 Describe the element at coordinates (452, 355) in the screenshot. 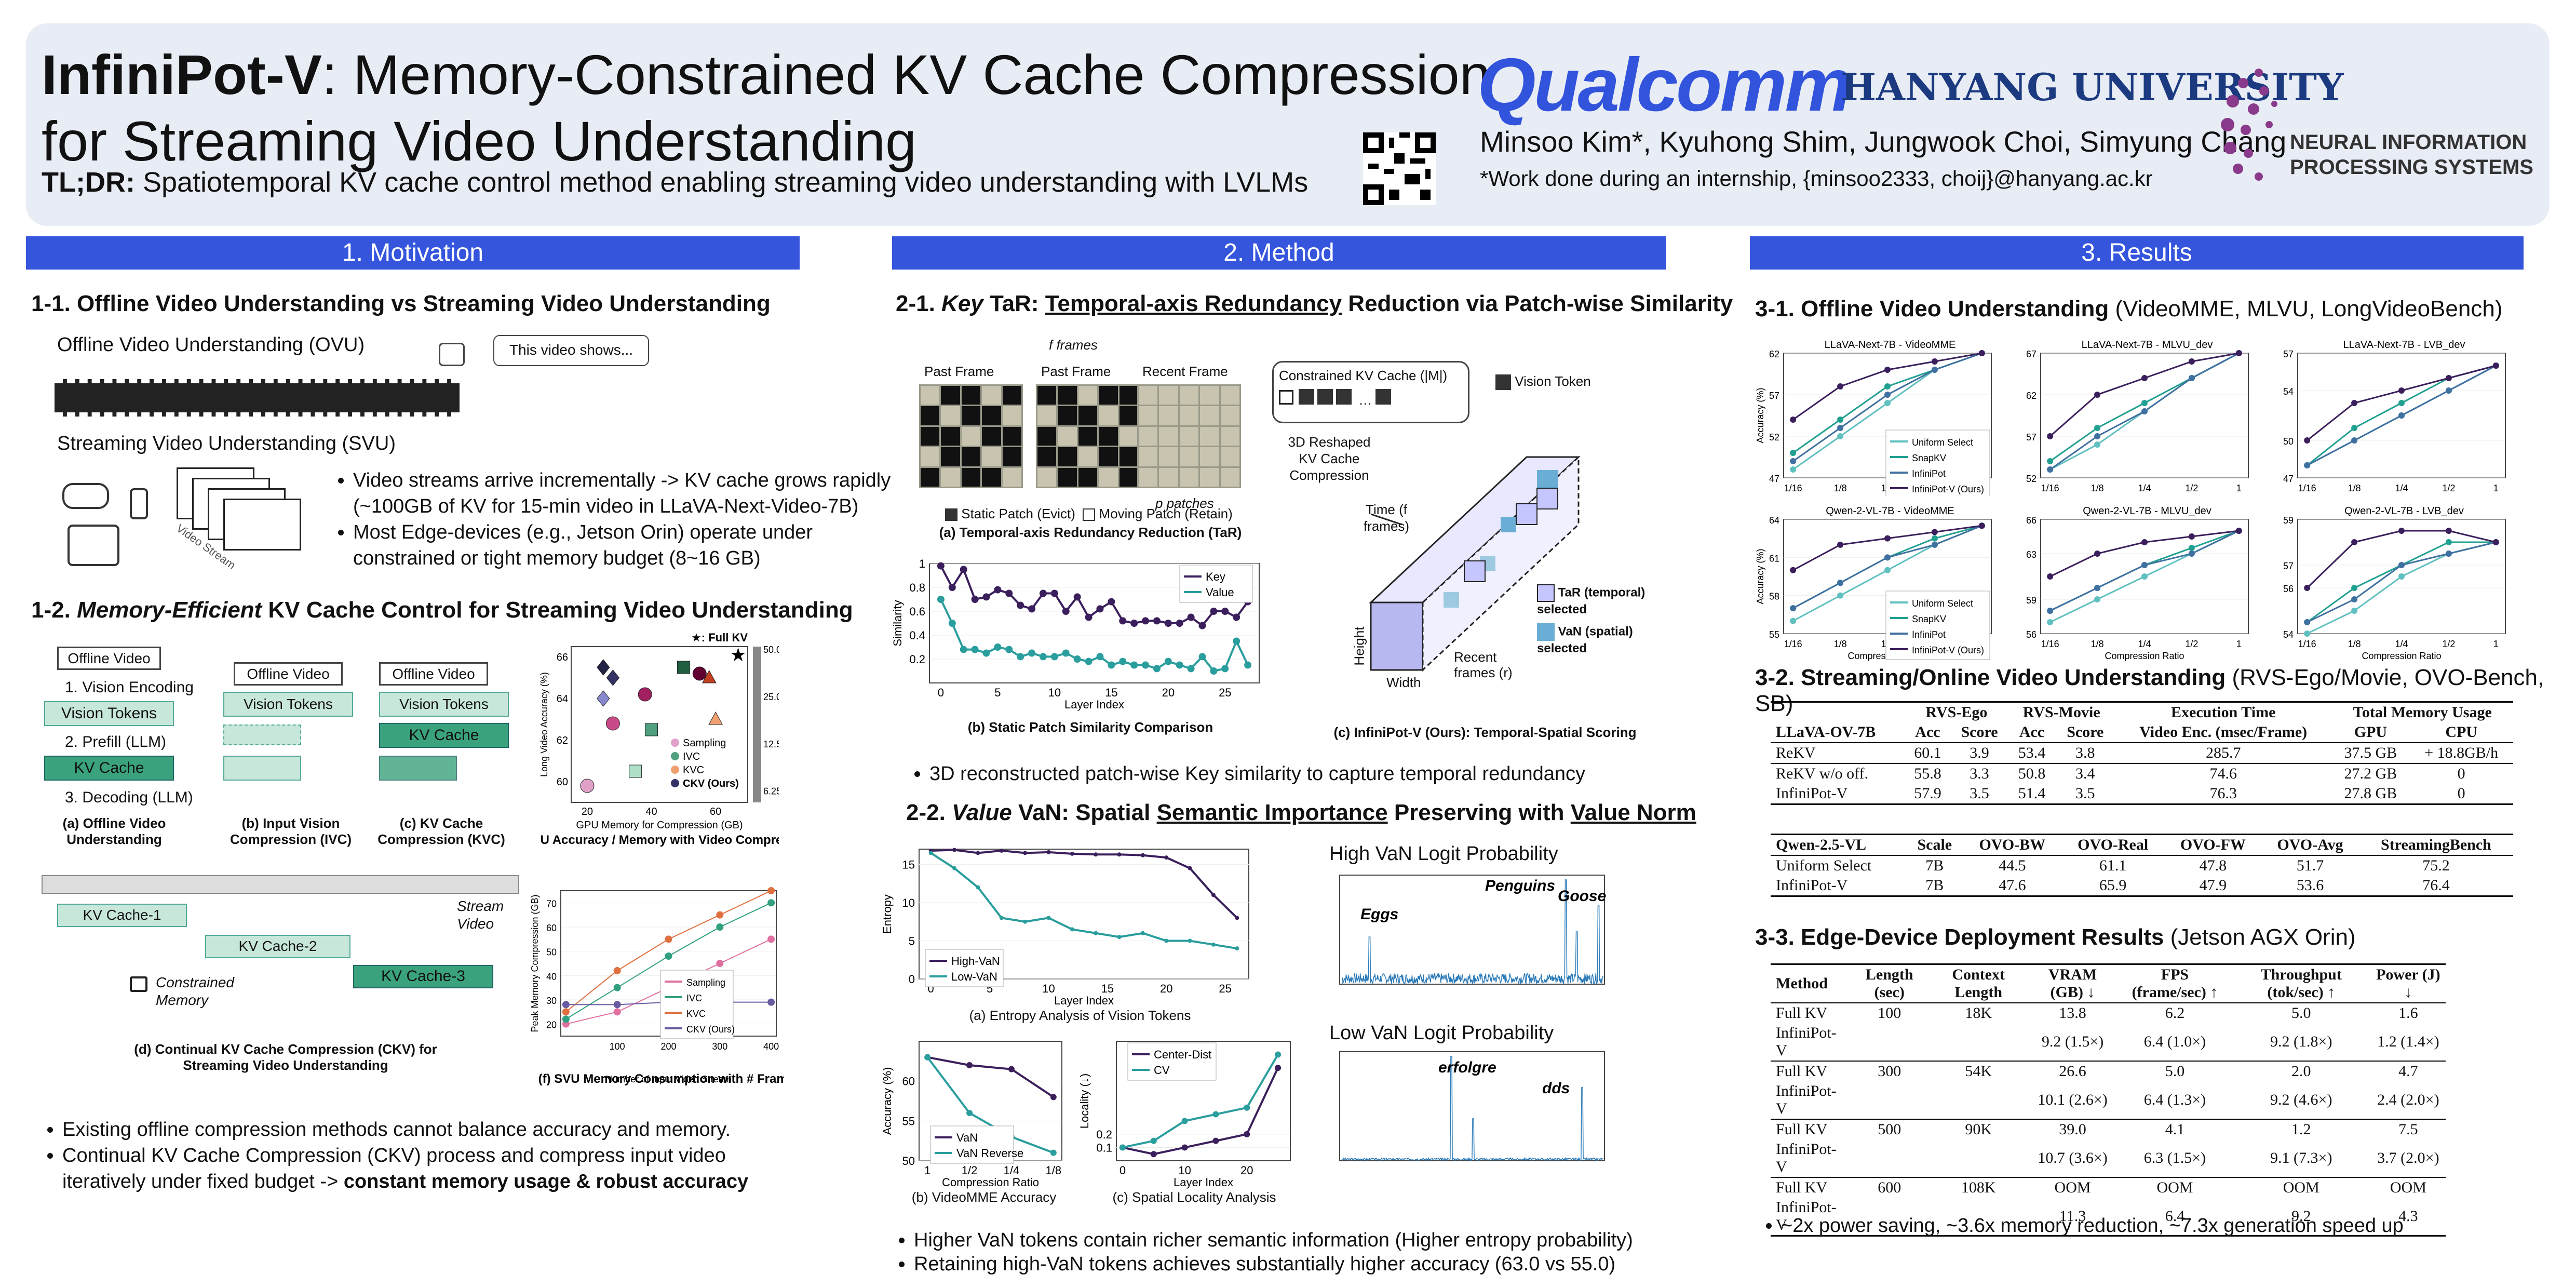

I see `robot-icon` at that location.